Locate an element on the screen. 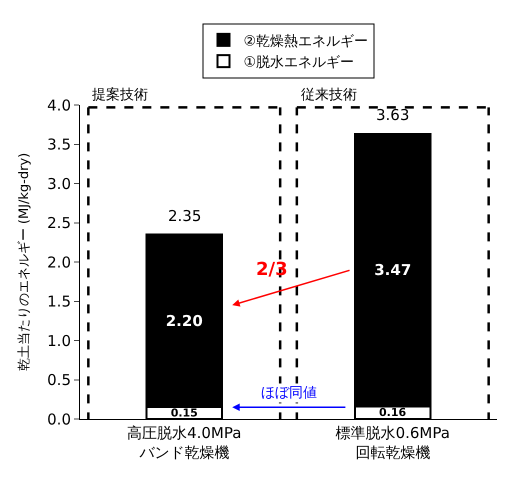 The image size is (507, 484). data-label: 2.20 is located at coordinates (184, 321).